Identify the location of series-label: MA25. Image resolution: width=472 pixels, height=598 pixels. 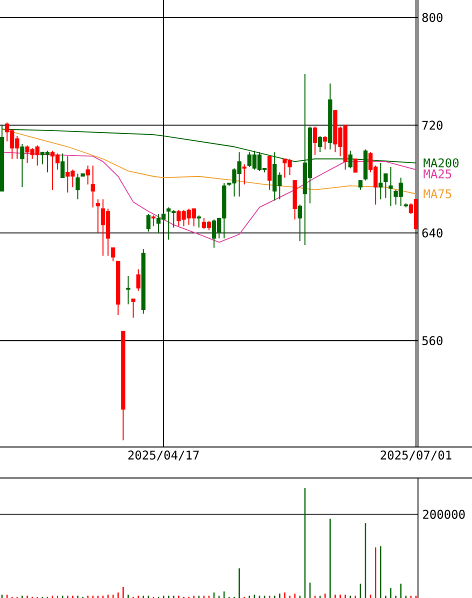
(438, 173).